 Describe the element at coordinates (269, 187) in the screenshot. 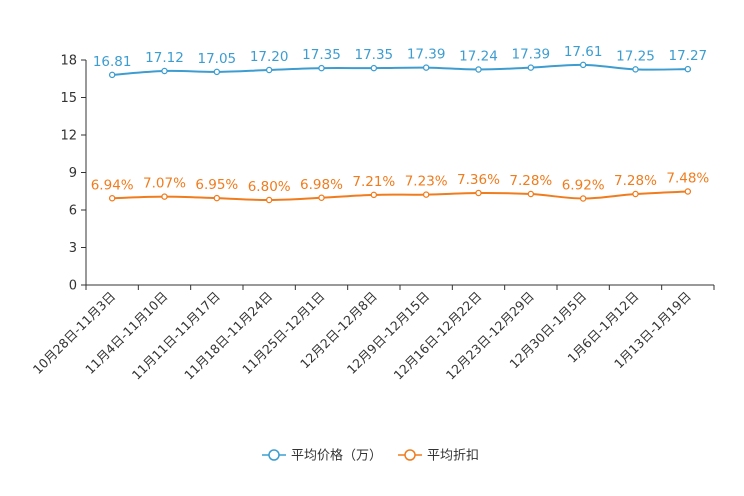

I see `data-label: 6.80%` at that location.